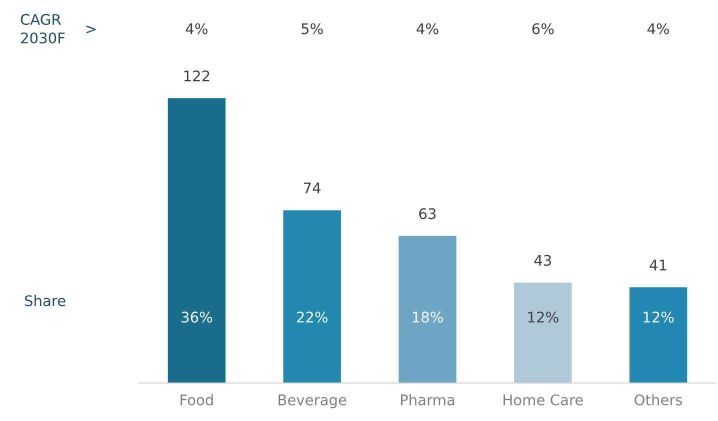 The image size is (718, 421). Describe the element at coordinates (312, 317) in the screenshot. I see `annotation: 22%` at that location.